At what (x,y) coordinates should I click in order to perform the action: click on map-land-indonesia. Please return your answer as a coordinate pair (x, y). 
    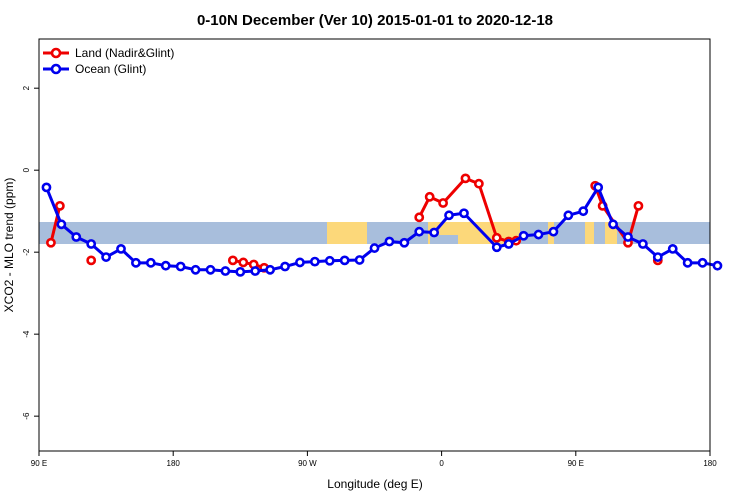
    Looking at the image, I should click on (589, 233).